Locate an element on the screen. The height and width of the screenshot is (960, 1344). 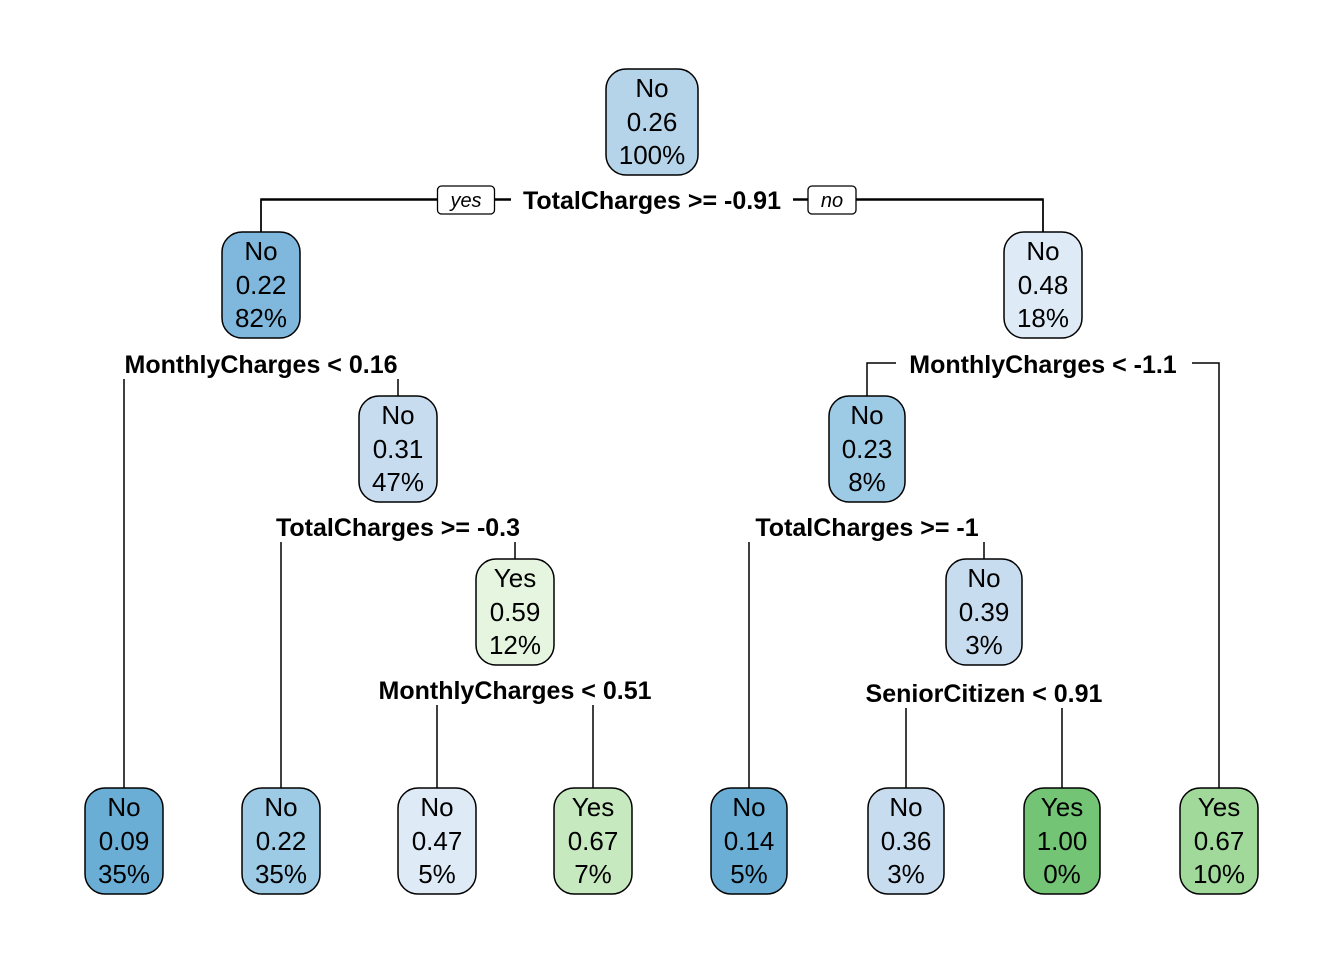
node-leaf4: Yes 0.677% is located at coordinates (593, 841).